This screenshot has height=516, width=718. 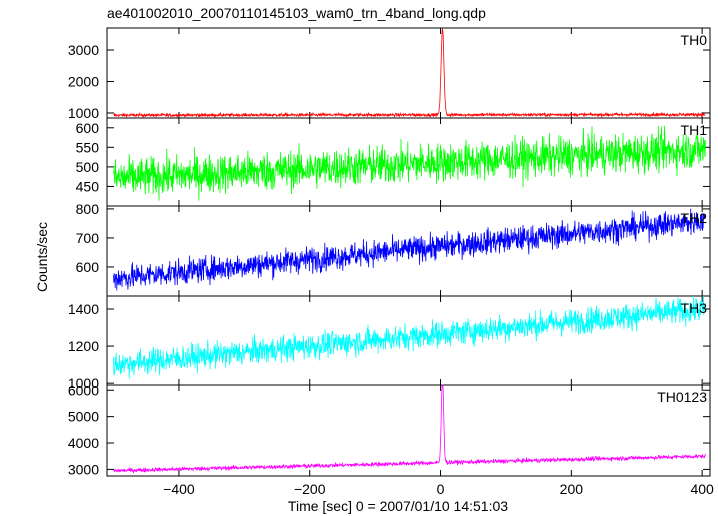 I want to click on y-axis-label: Counts/sec, so click(x=42, y=257).